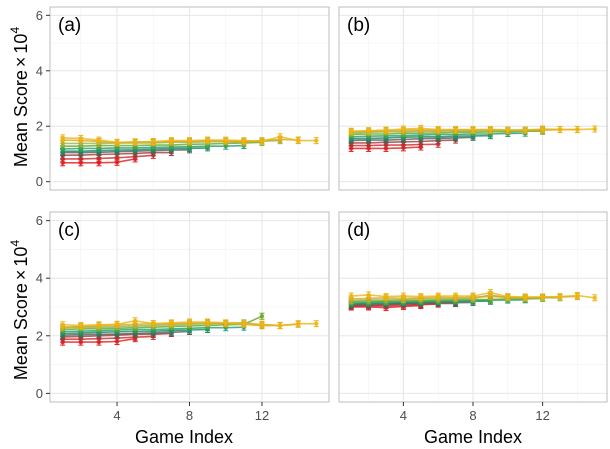  Describe the element at coordinates (358, 25) in the screenshot. I see `panel-label: (b)` at that location.